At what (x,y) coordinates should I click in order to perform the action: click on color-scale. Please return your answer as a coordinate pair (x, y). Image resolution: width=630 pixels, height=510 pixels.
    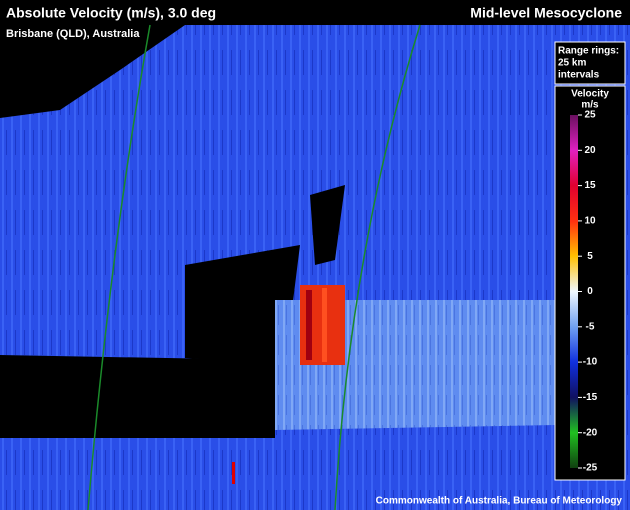
    Looking at the image, I should click on (574, 291).